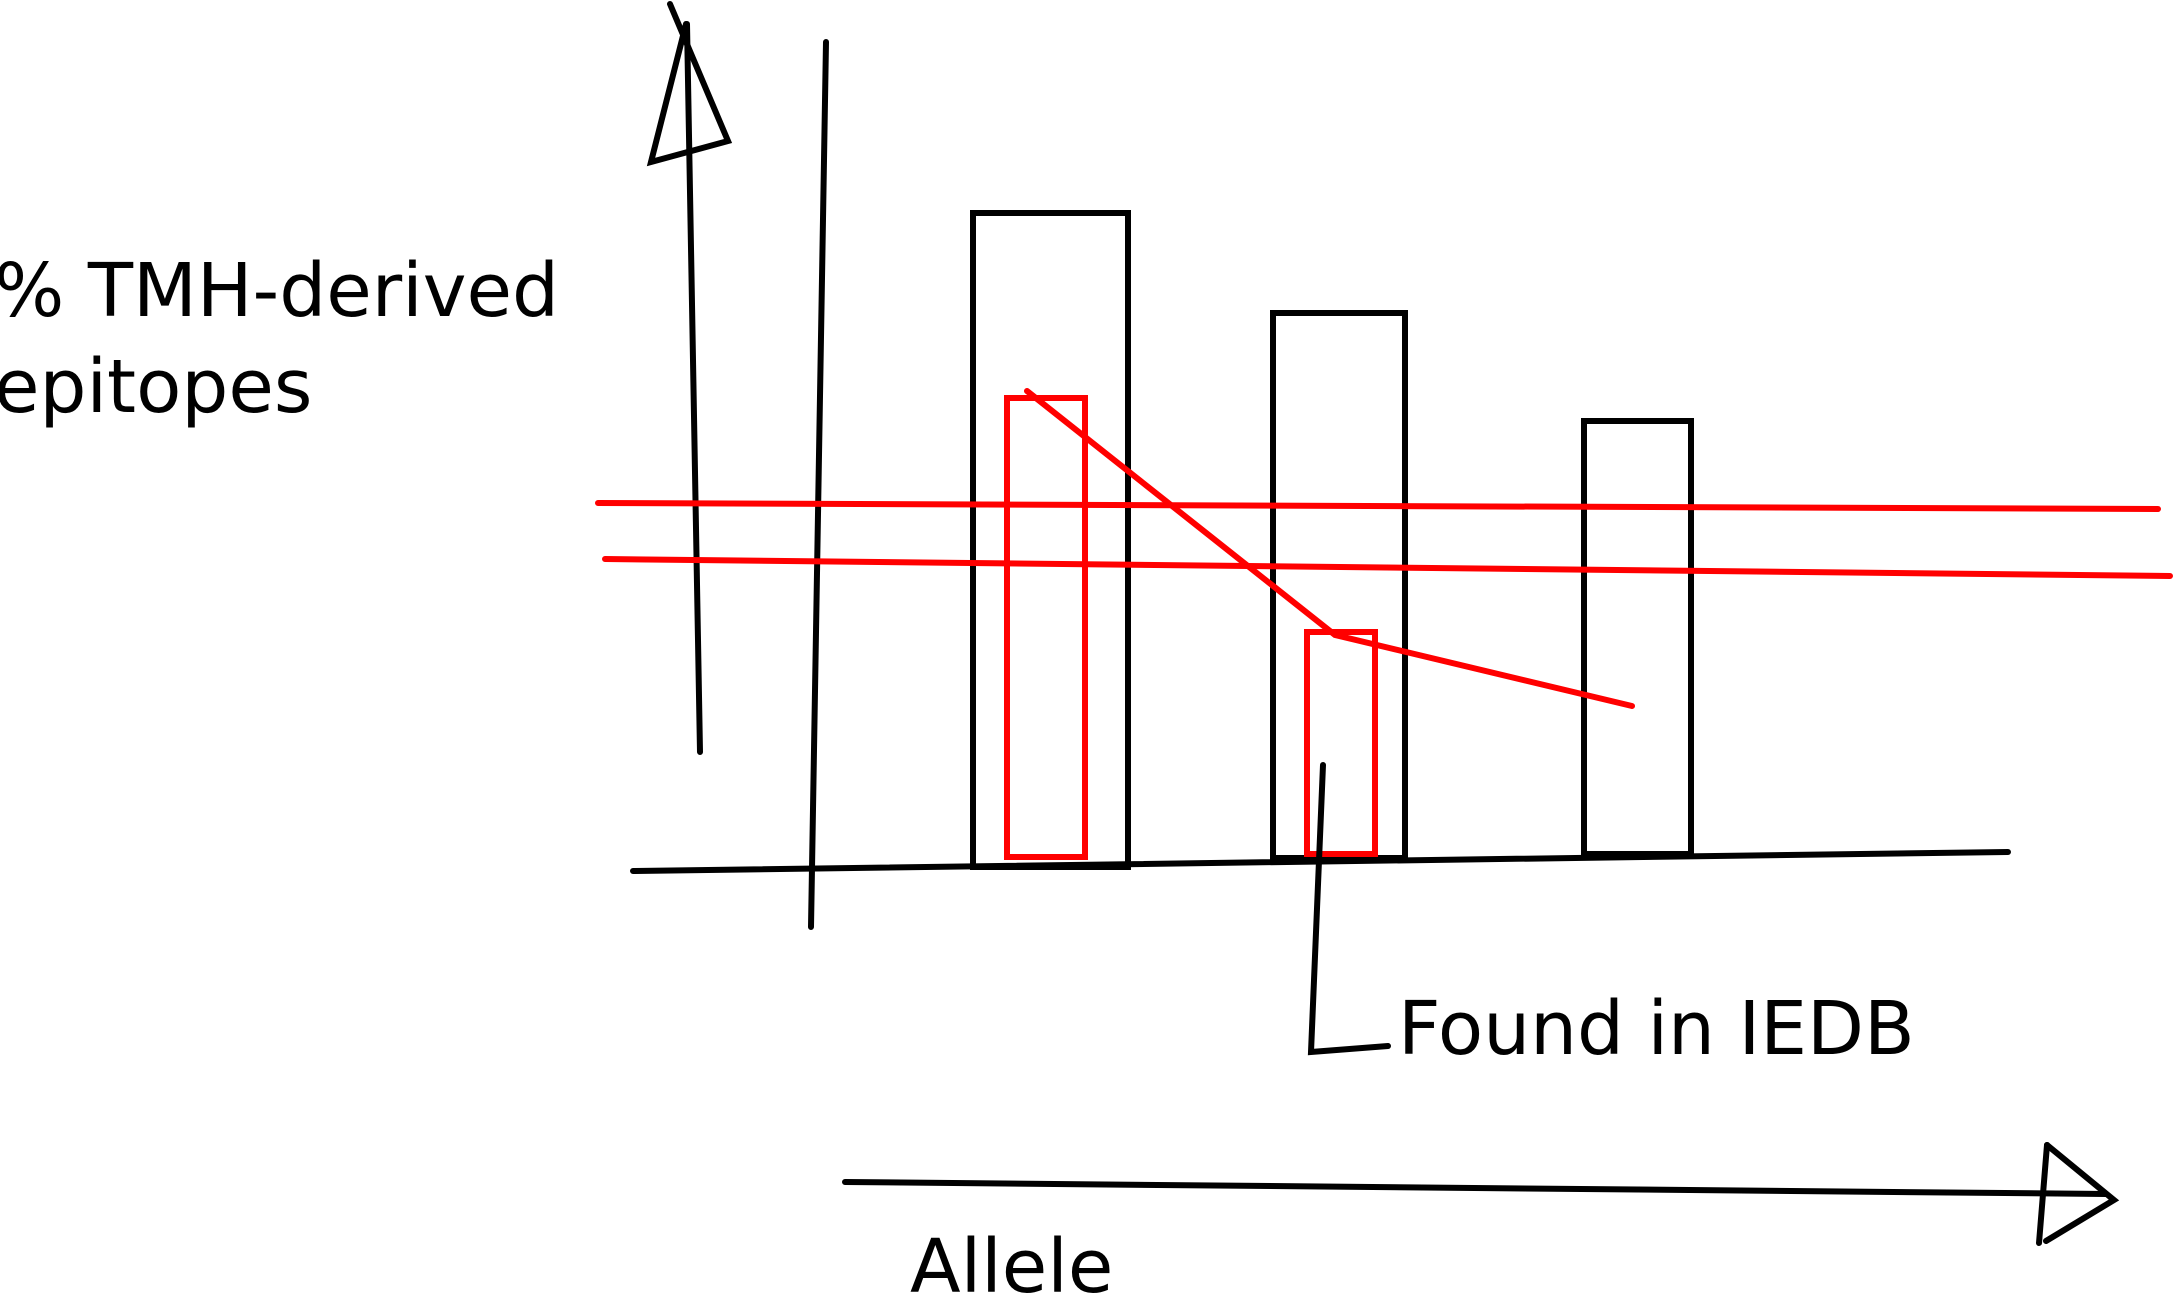  I want to click on annotation-leader-line, so click(1349, 909).